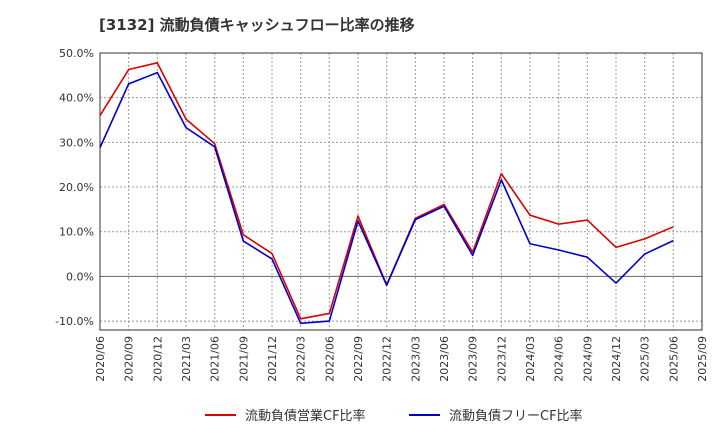  I want to click on x-tick-label: 2025/06, so click(673, 359).